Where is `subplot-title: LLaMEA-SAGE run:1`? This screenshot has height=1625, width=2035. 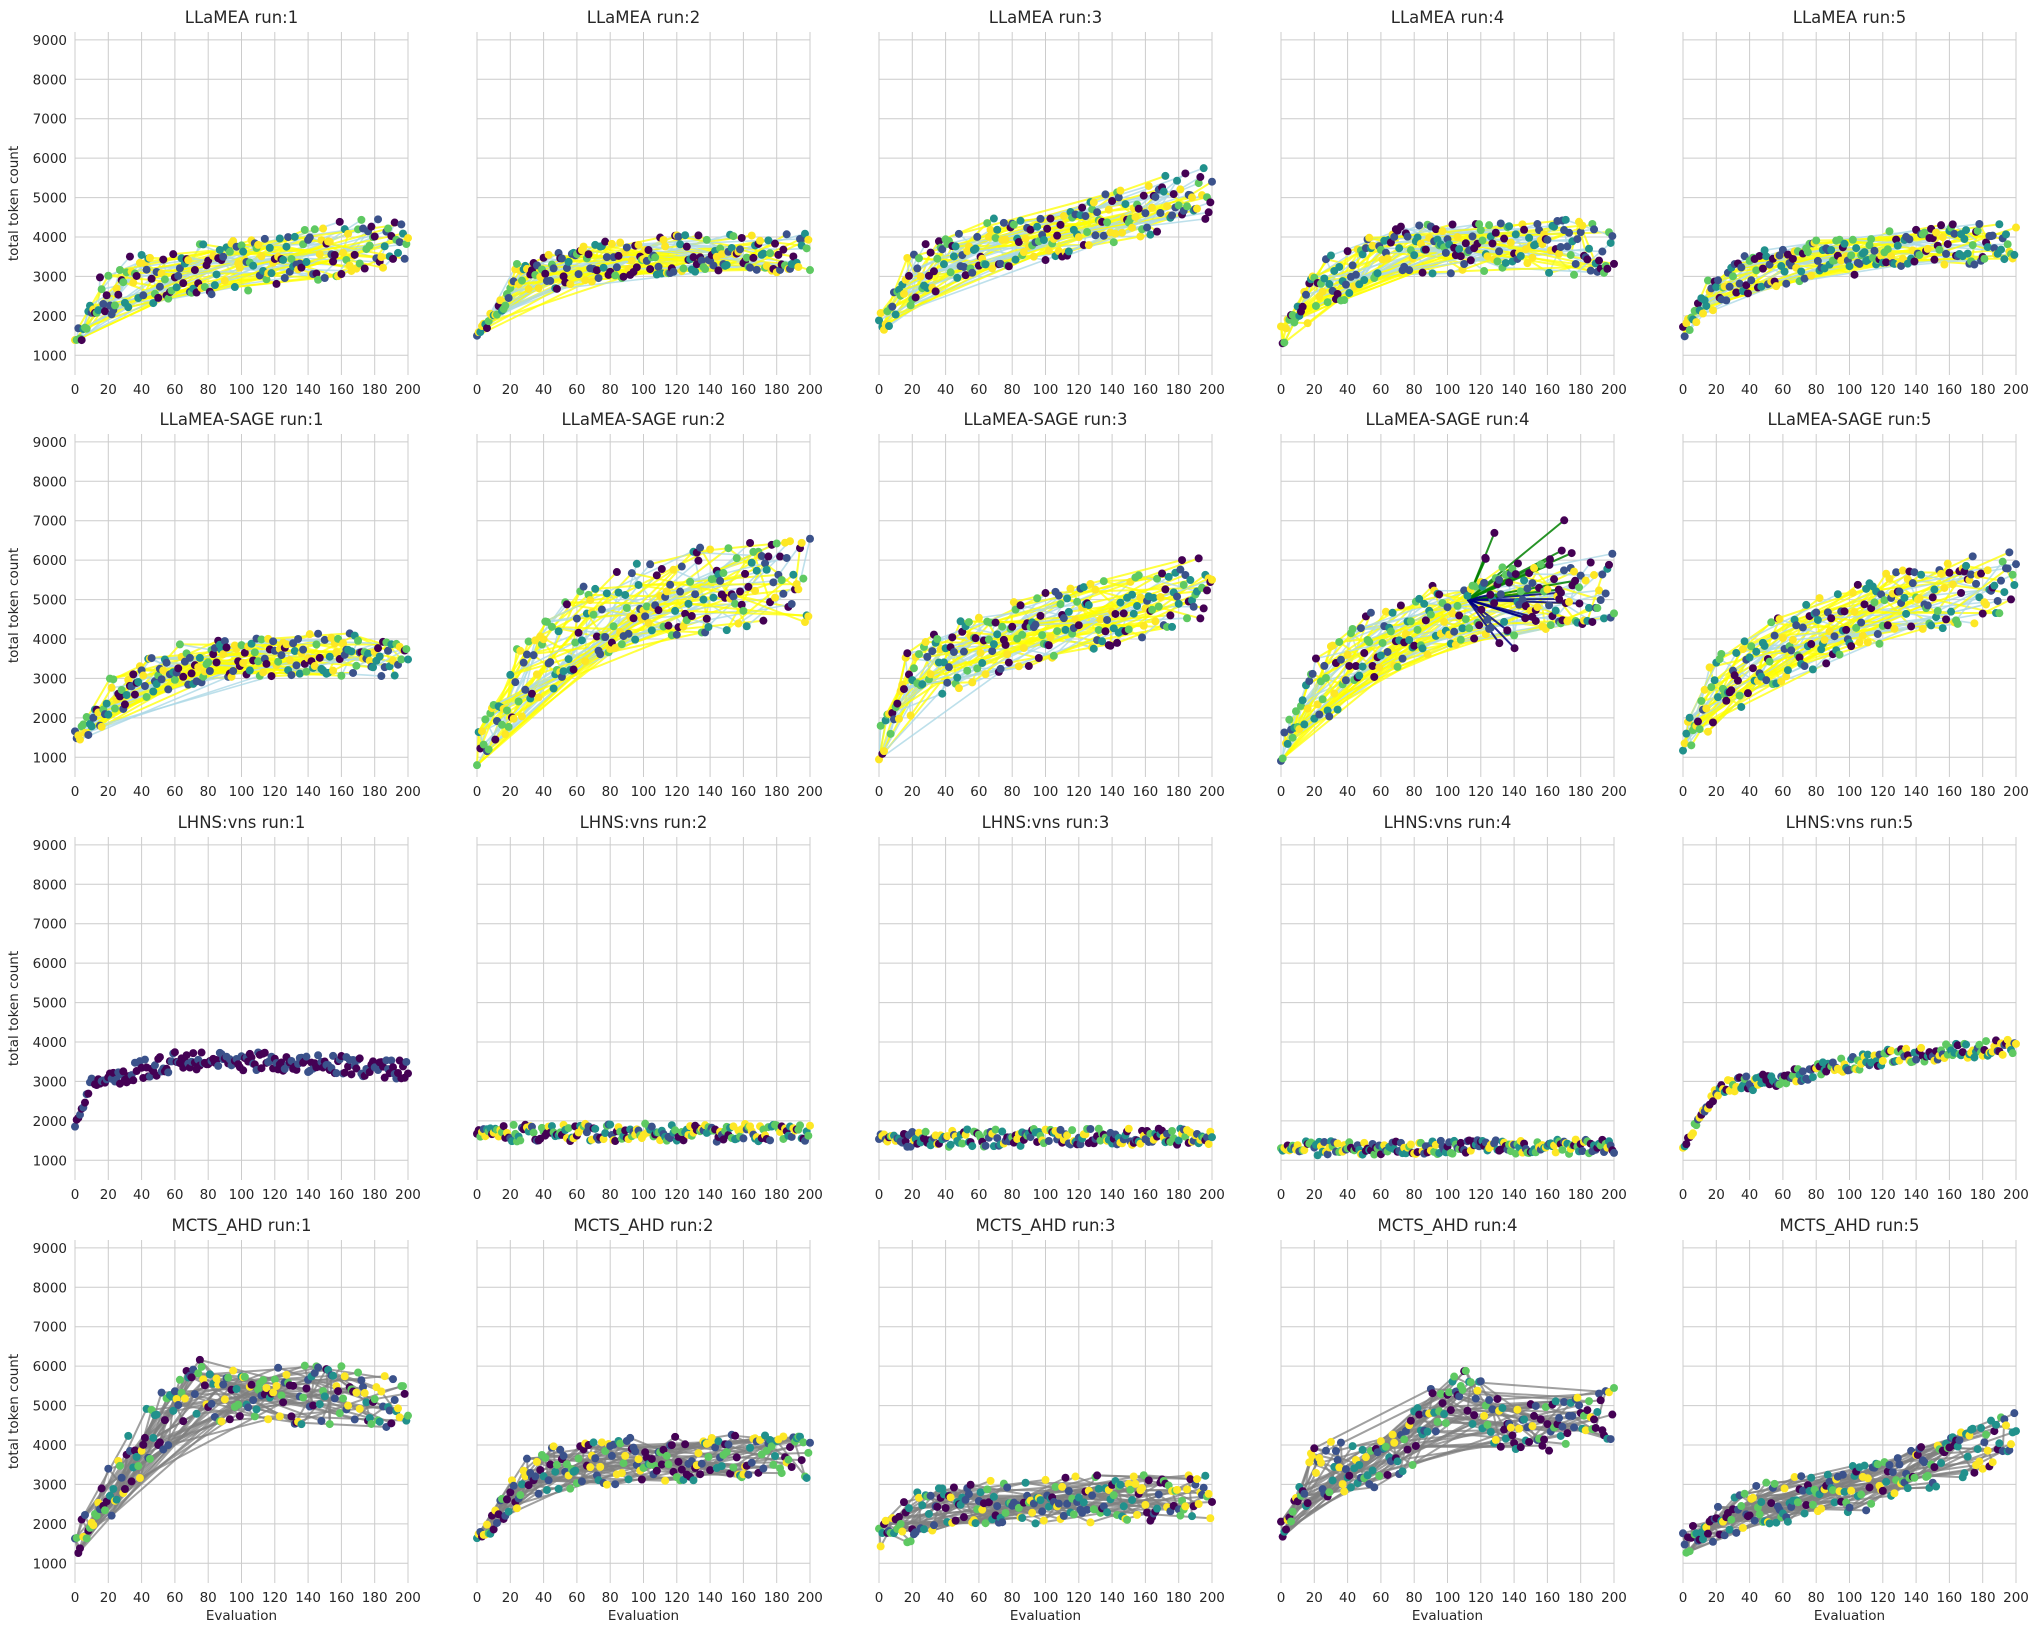
subplot-title: LLaMEA-SAGE run:1 is located at coordinates (241, 419).